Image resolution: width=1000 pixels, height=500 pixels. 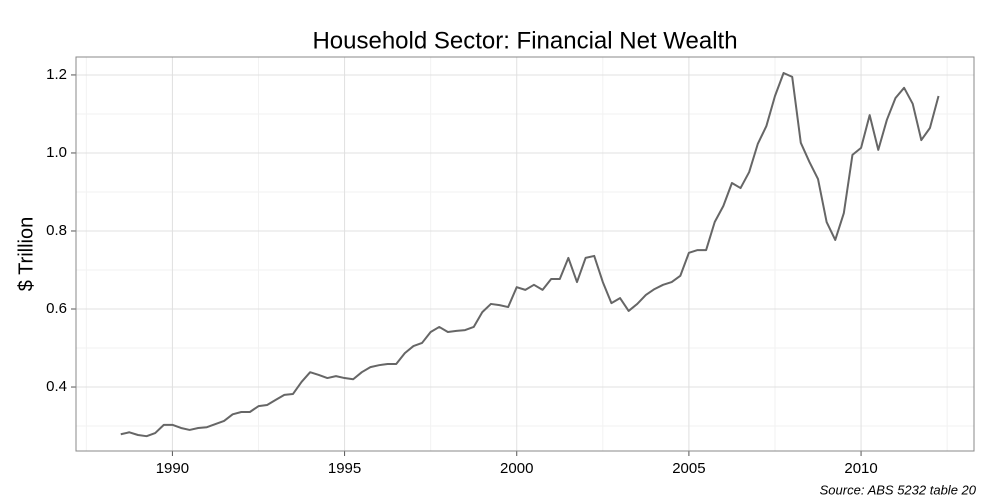 I want to click on y-tick-label: 1.2, so click(x=56, y=74).